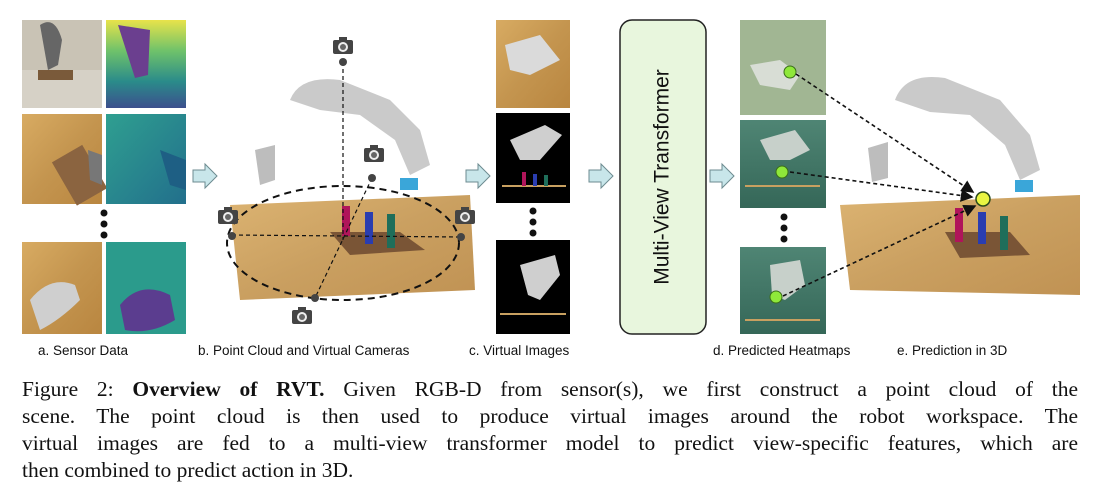 This screenshot has height=503, width=1096. I want to click on panel-label-heatmaps: d. Predicted Heatmaps, so click(782, 350).